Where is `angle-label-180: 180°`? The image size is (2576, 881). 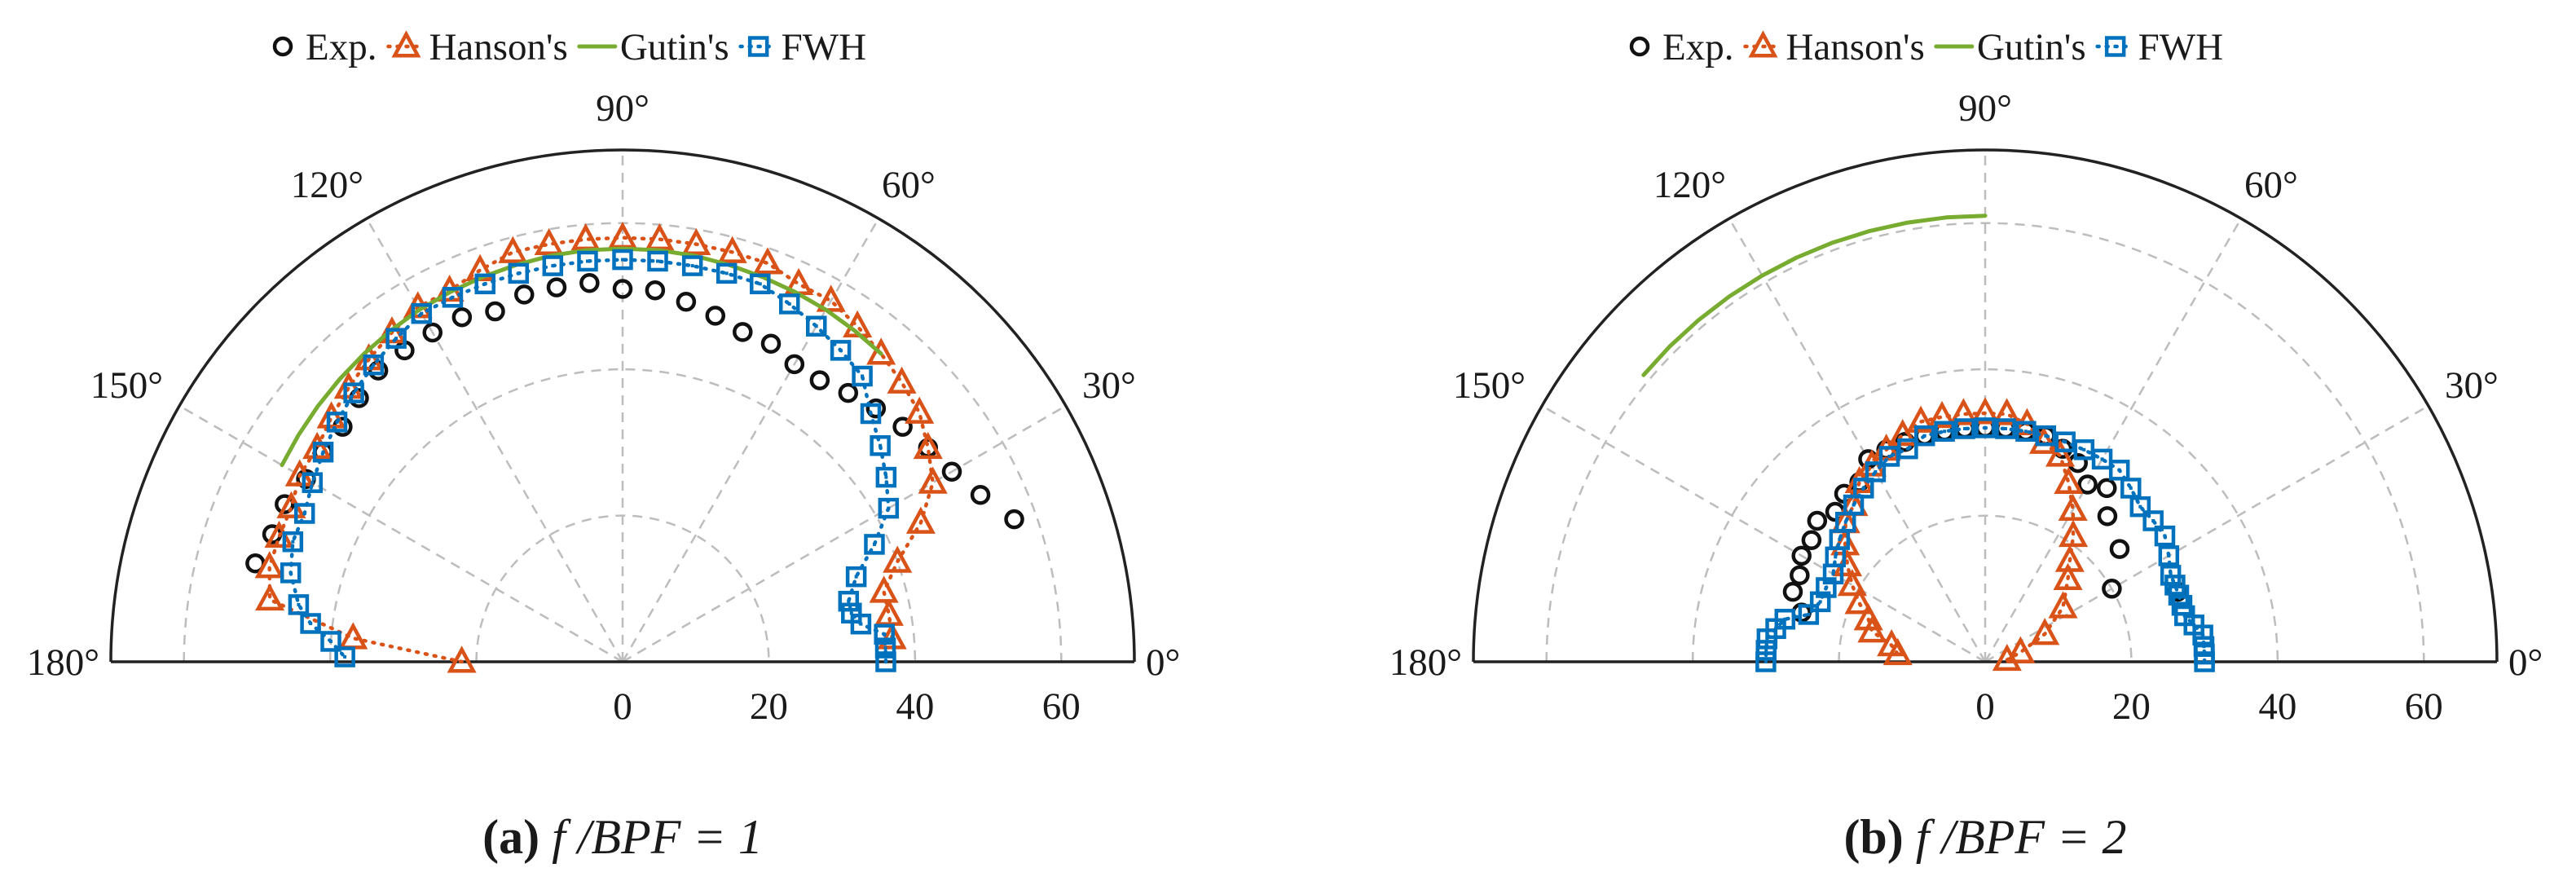
angle-label-180: 180° is located at coordinates (63, 662).